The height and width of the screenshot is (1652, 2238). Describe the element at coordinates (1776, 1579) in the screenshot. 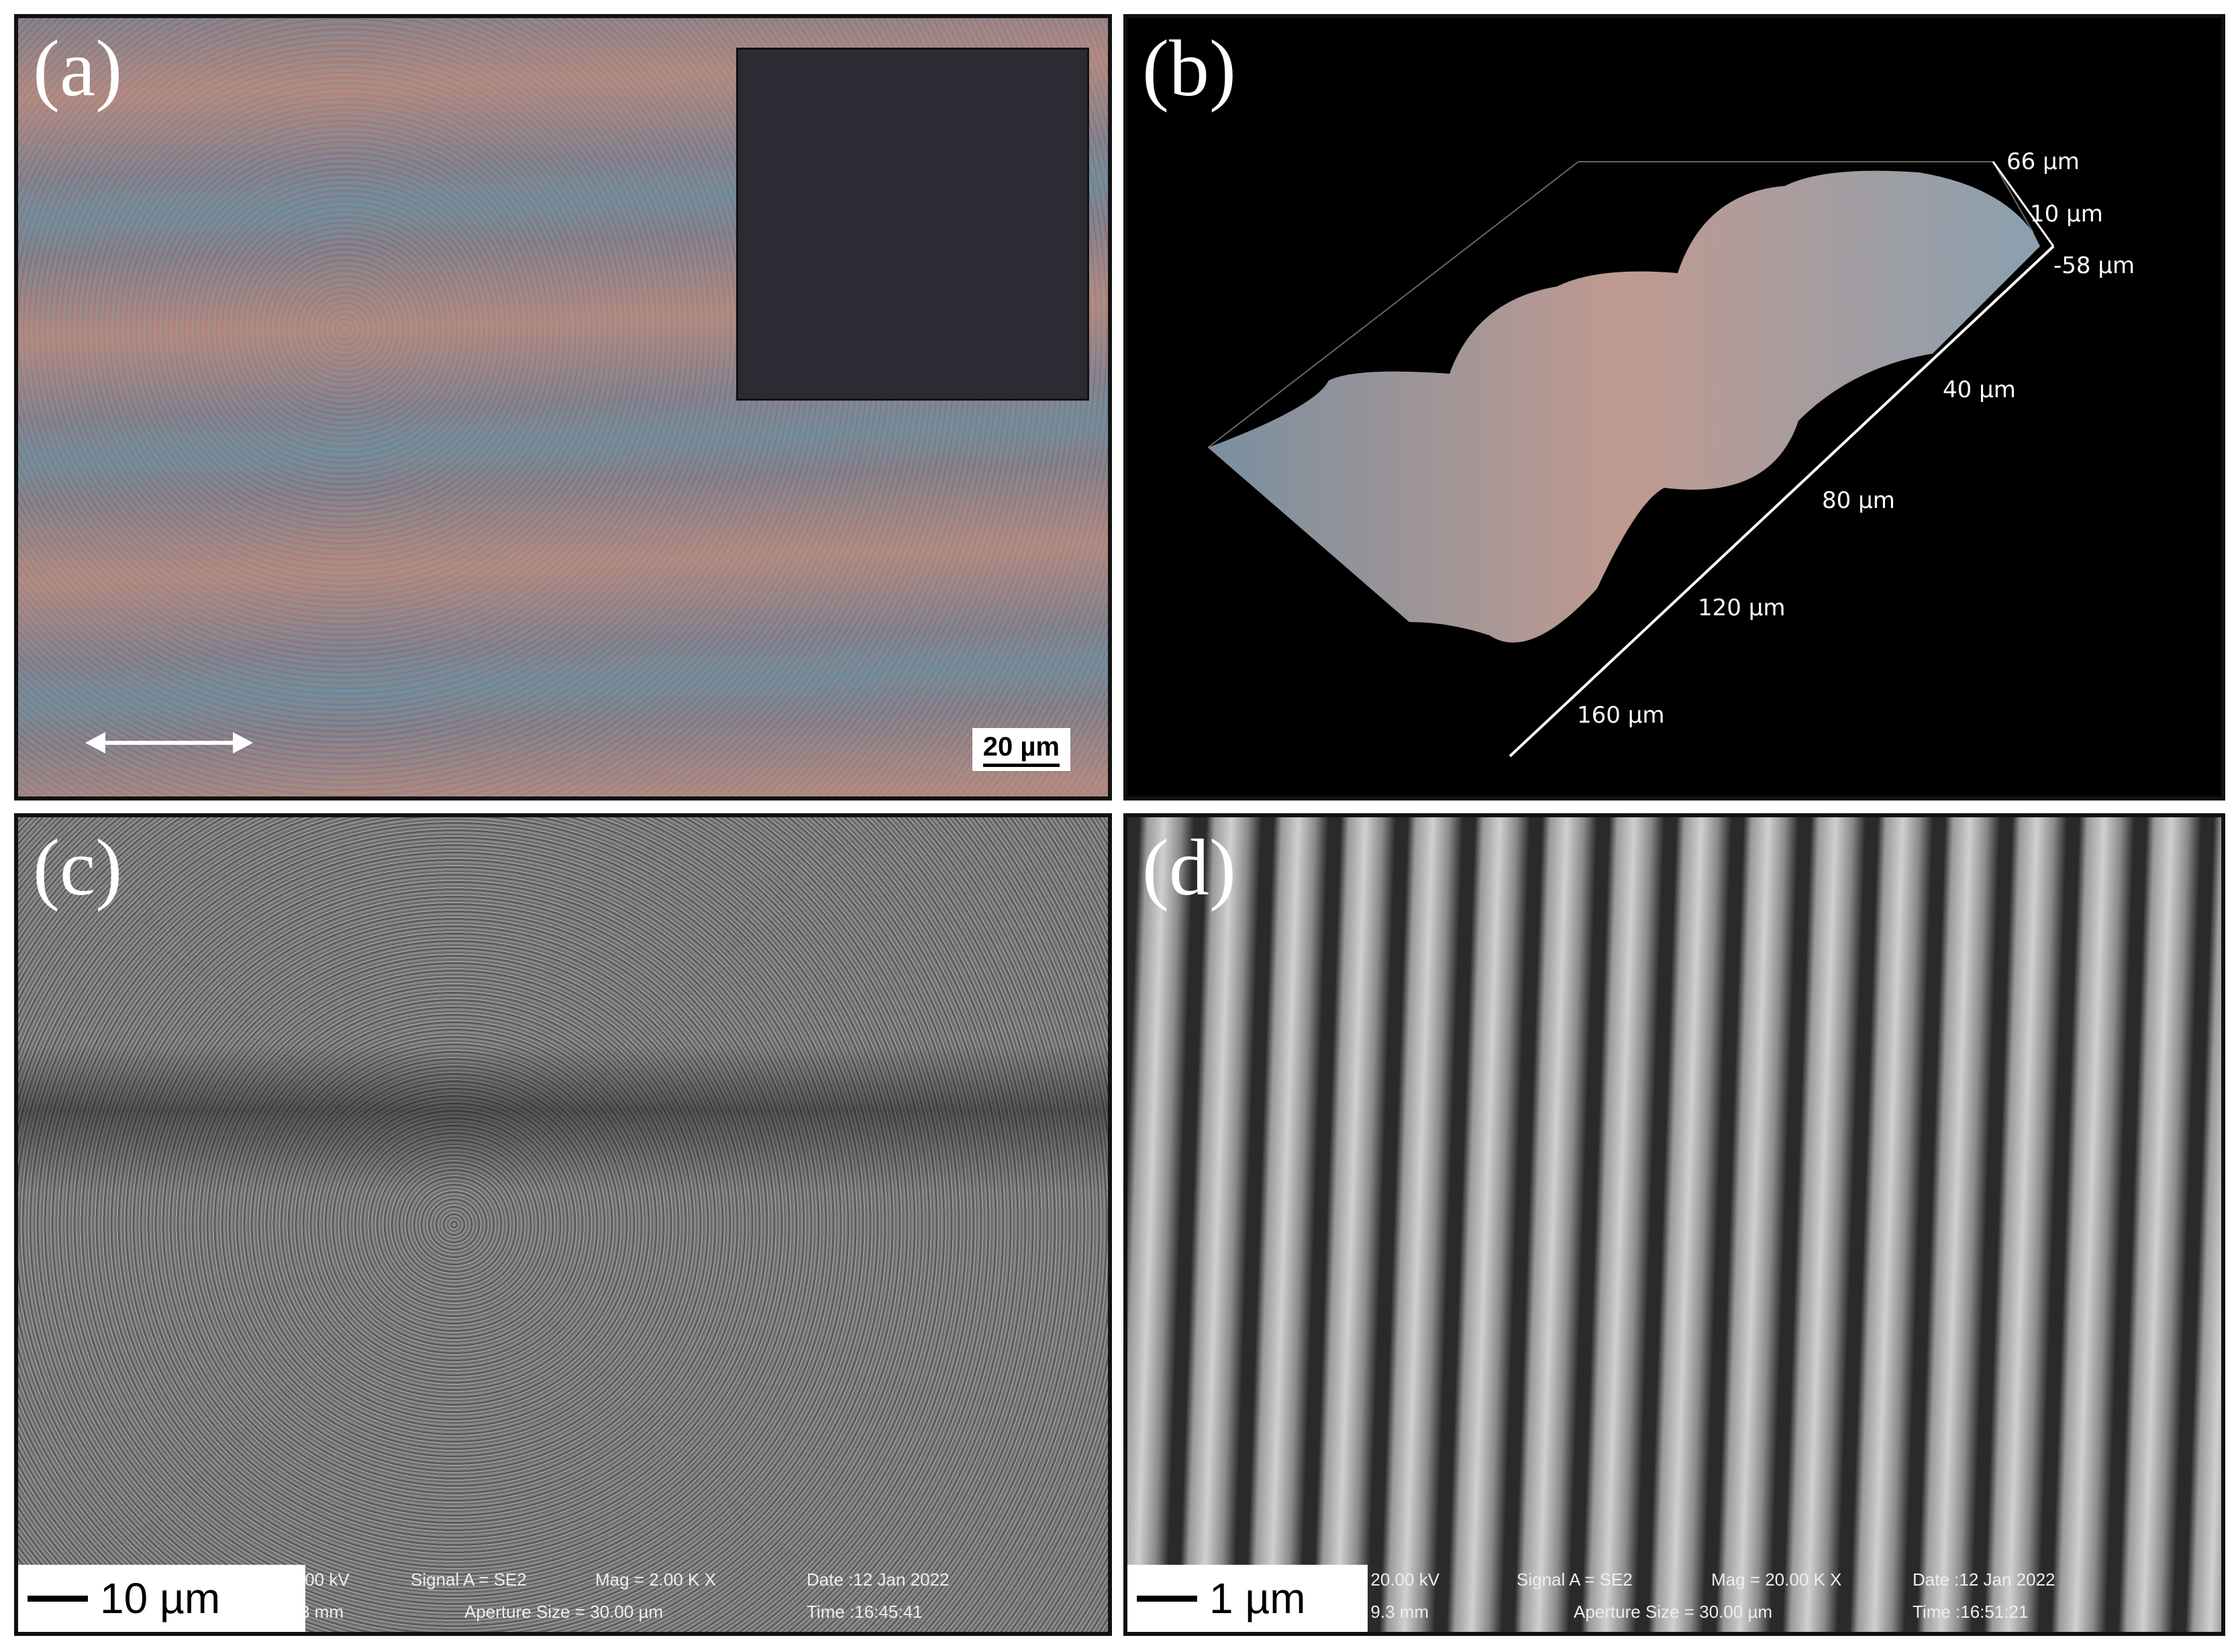

I see `sem-mag: Mag = 20.00 K X` at that location.